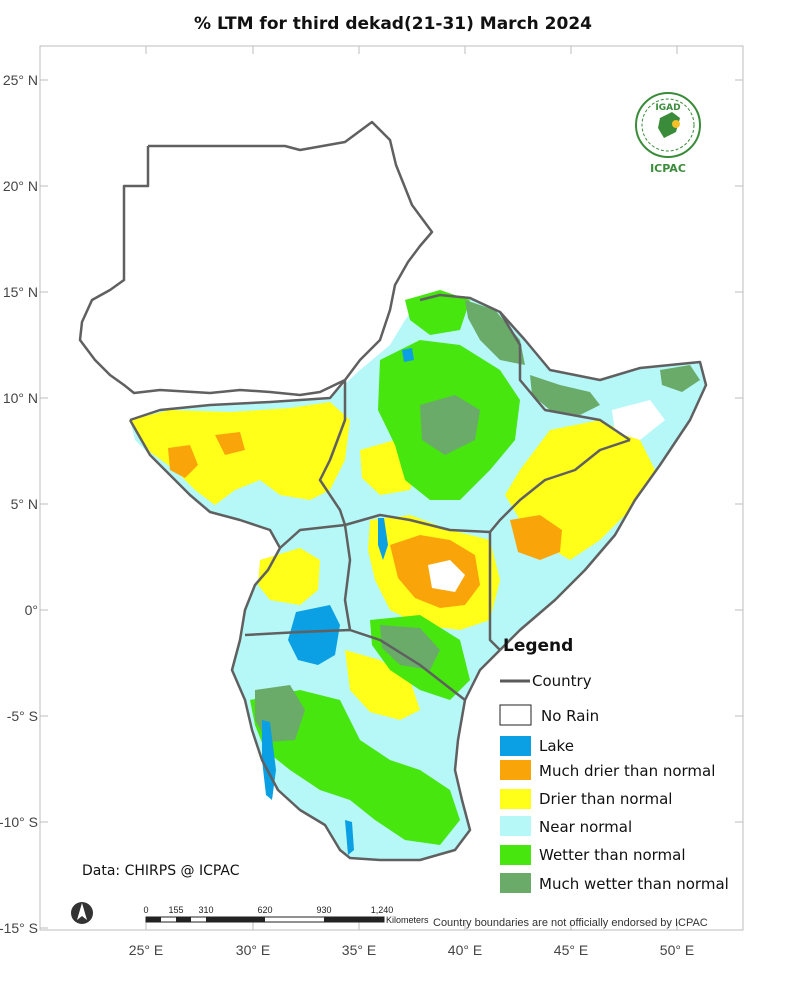 The height and width of the screenshot is (981, 786). Describe the element at coordinates (314, 635) in the screenshot. I see `lake-victoria` at that location.